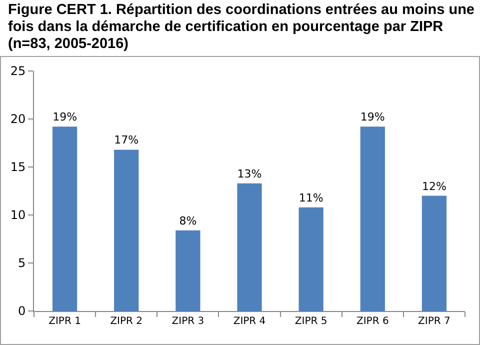  Describe the element at coordinates (22, 311) in the screenshot. I see `y-tick-label: 0` at that location.